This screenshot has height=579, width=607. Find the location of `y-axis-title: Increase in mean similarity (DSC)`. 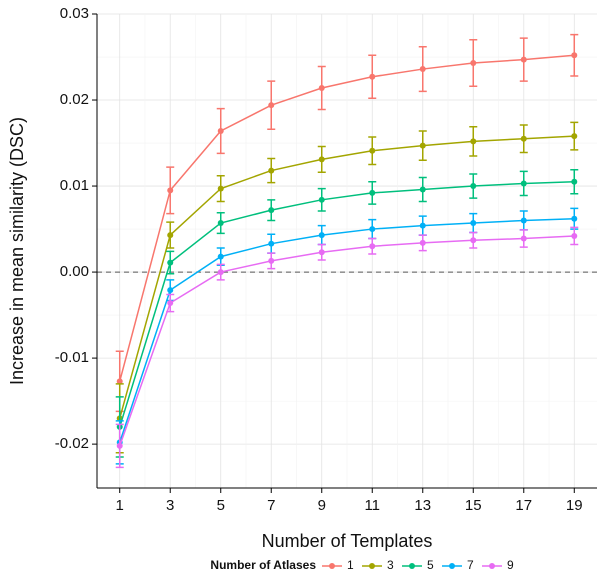

y-axis-title: Increase in mean similarity (DSC) is located at coordinates (17, 251).